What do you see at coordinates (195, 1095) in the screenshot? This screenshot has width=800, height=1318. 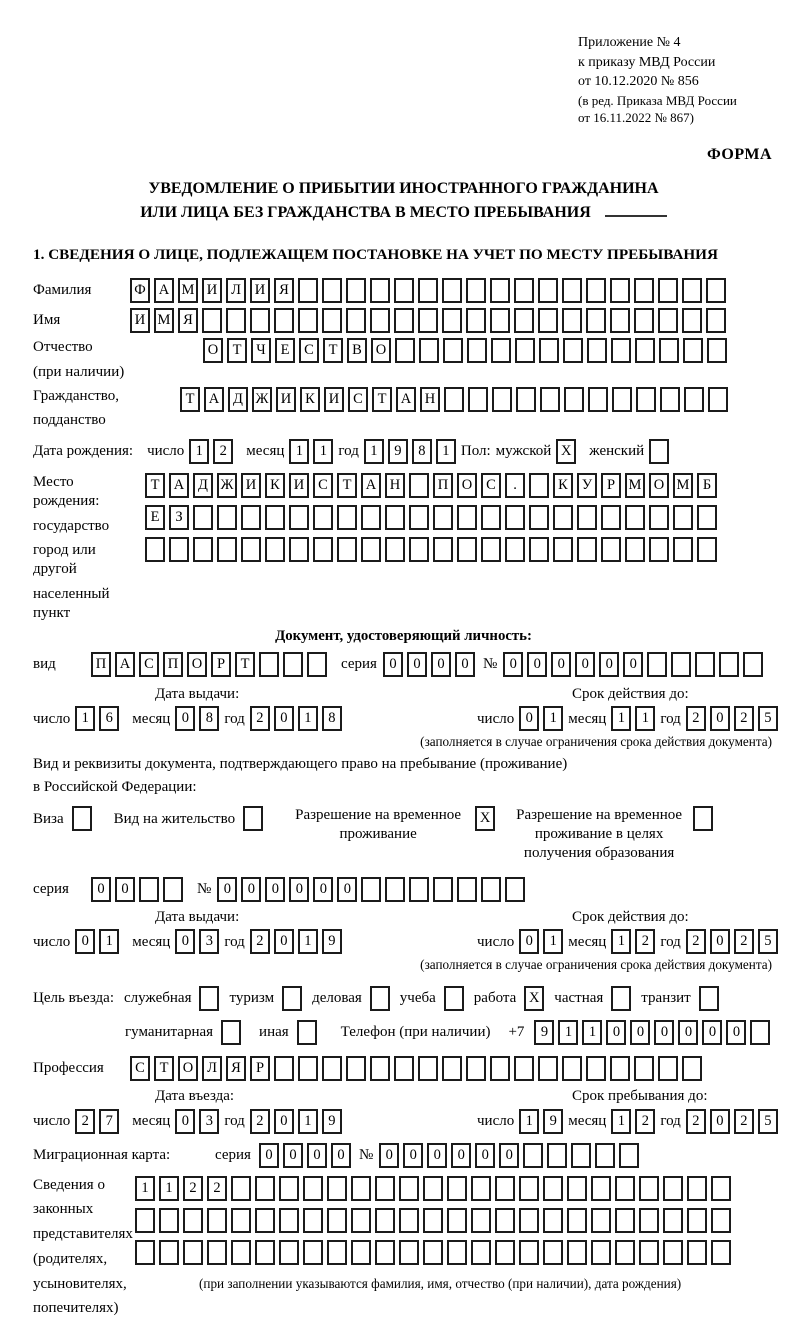 I see `entry-date-title: Дата въезда:` at bounding box center [195, 1095].